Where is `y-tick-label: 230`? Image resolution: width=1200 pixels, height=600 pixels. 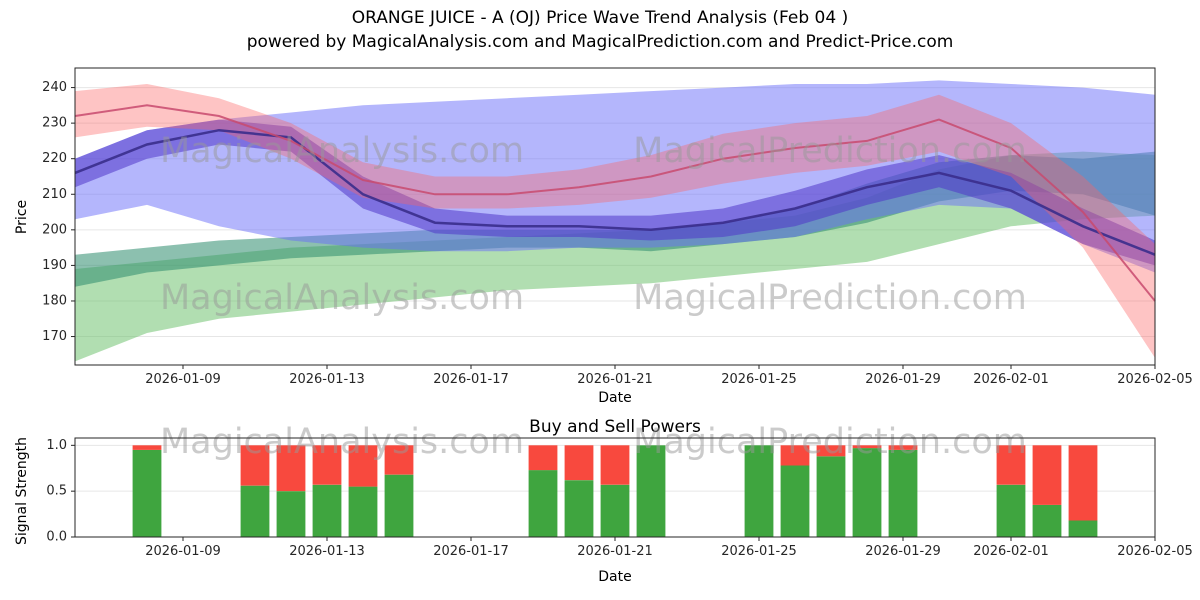 y-tick-label: 230 is located at coordinates (54, 123).